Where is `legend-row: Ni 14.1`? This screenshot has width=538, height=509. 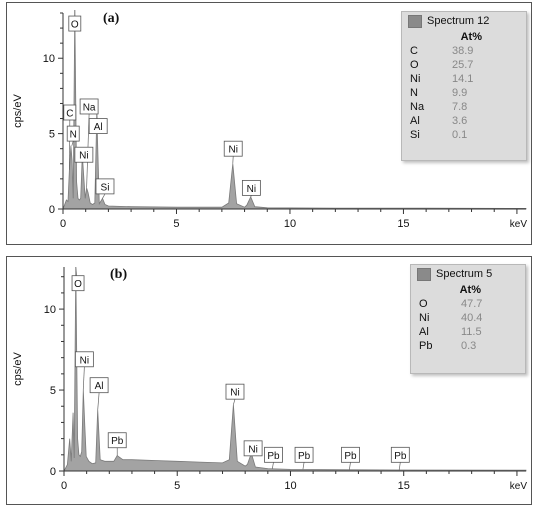
legend-row: Ni 14.1 is located at coordinates (464, 79).